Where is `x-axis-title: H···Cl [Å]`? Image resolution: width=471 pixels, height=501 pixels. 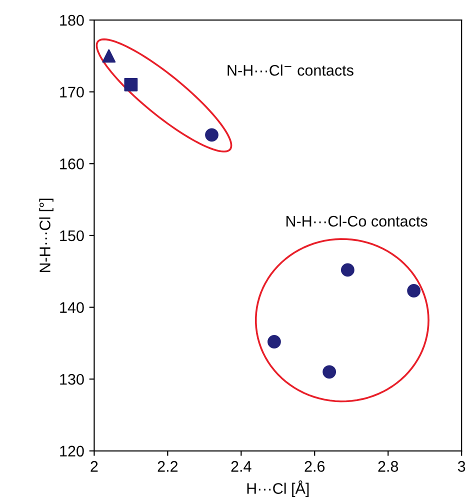
x-axis-title: H···Cl [Å] is located at coordinates (278, 488).